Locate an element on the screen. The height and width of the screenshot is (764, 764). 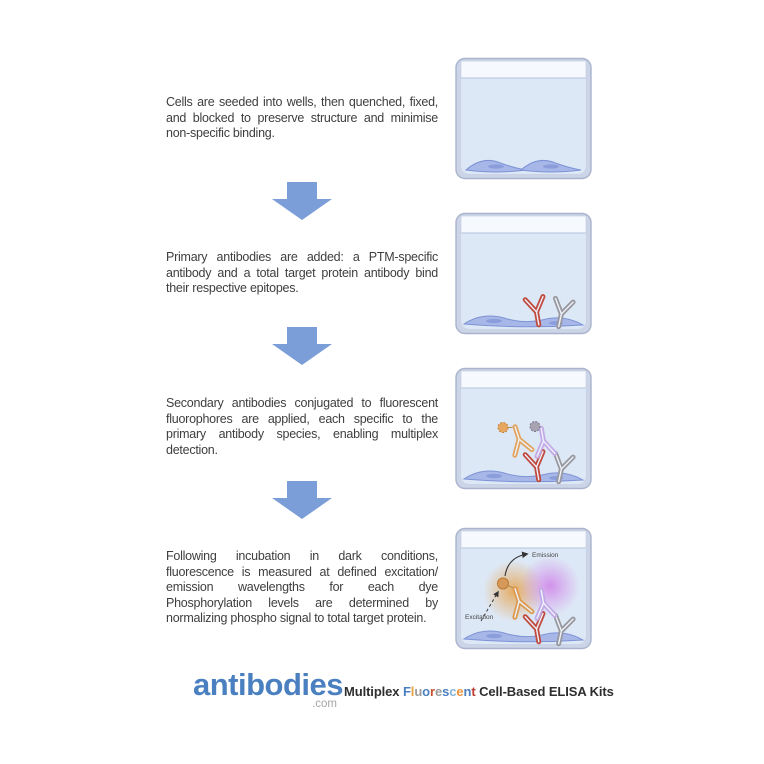
brand-wordmark: antibodies is located at coordinates (268, 684).